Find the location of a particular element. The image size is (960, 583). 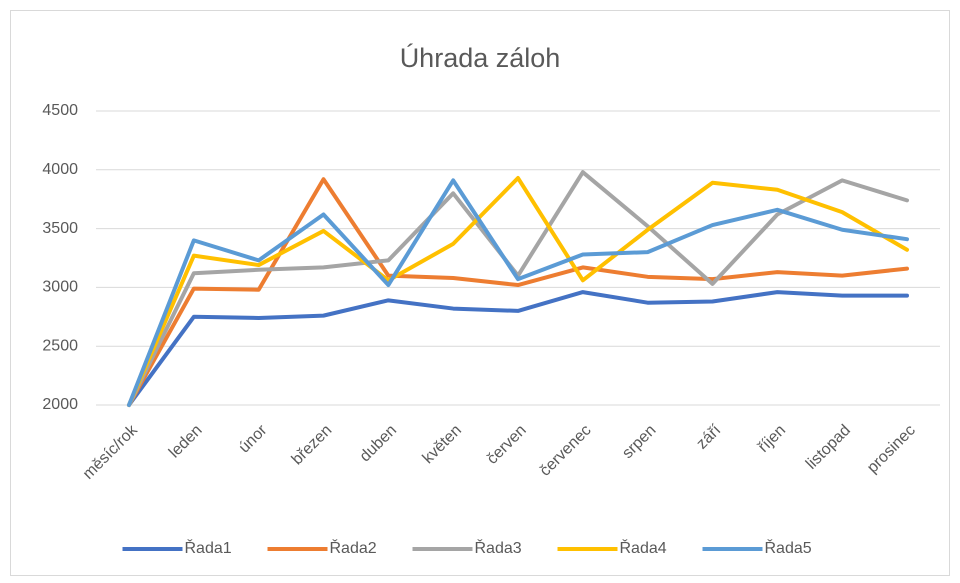

y-tick-label: 3500 is located at coordinates (60, 228).